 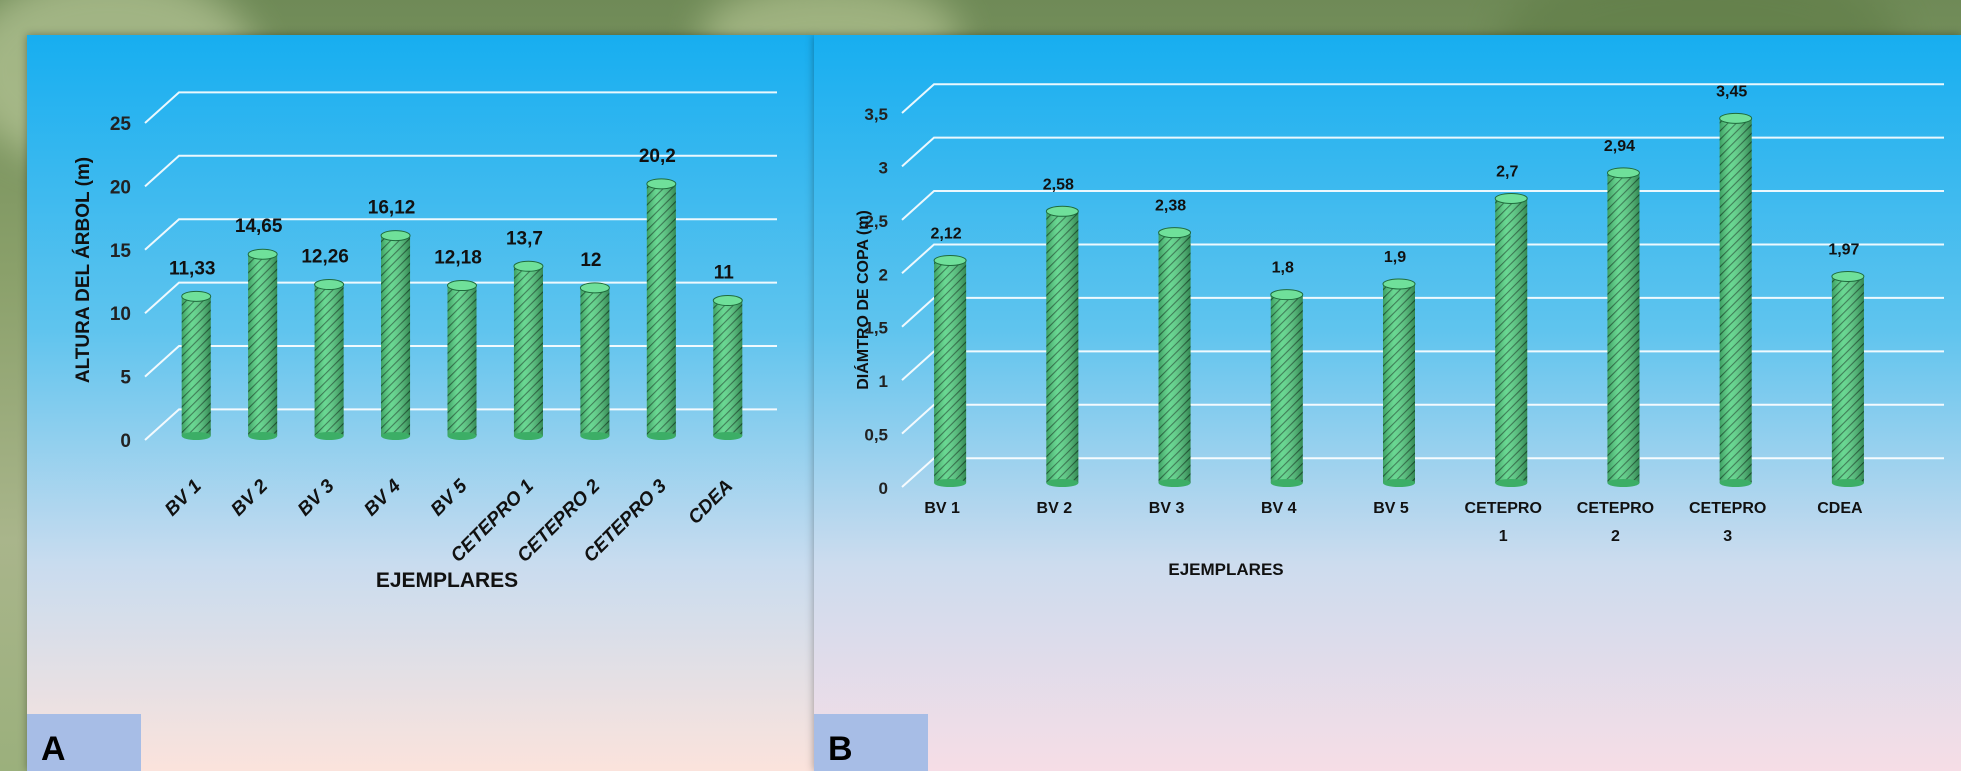 What do you see at coordinates (1727, 522) in the screenshot?
I see `x-tick-label: CETEPRO 3` at bounding box center [1727, 522].